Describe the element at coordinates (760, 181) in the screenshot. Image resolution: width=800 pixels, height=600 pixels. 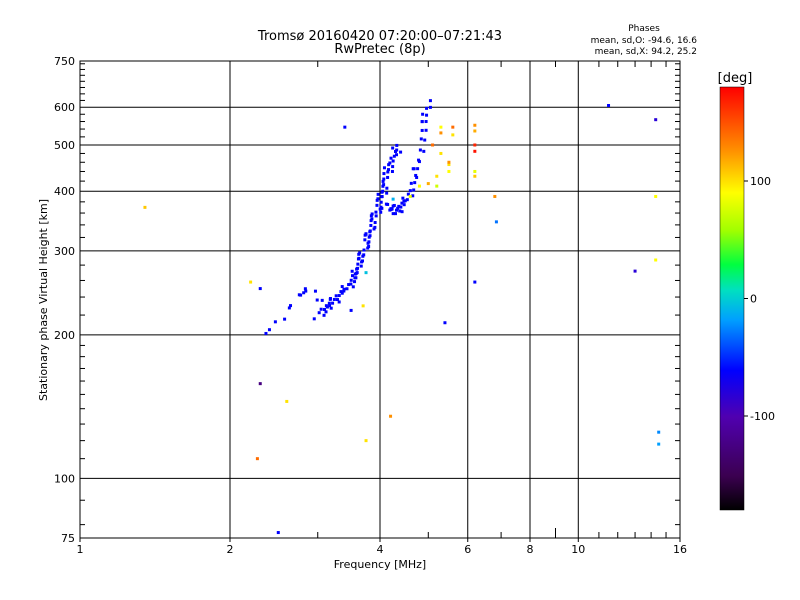
I see `colorbar-tick-label: 100` at that location.